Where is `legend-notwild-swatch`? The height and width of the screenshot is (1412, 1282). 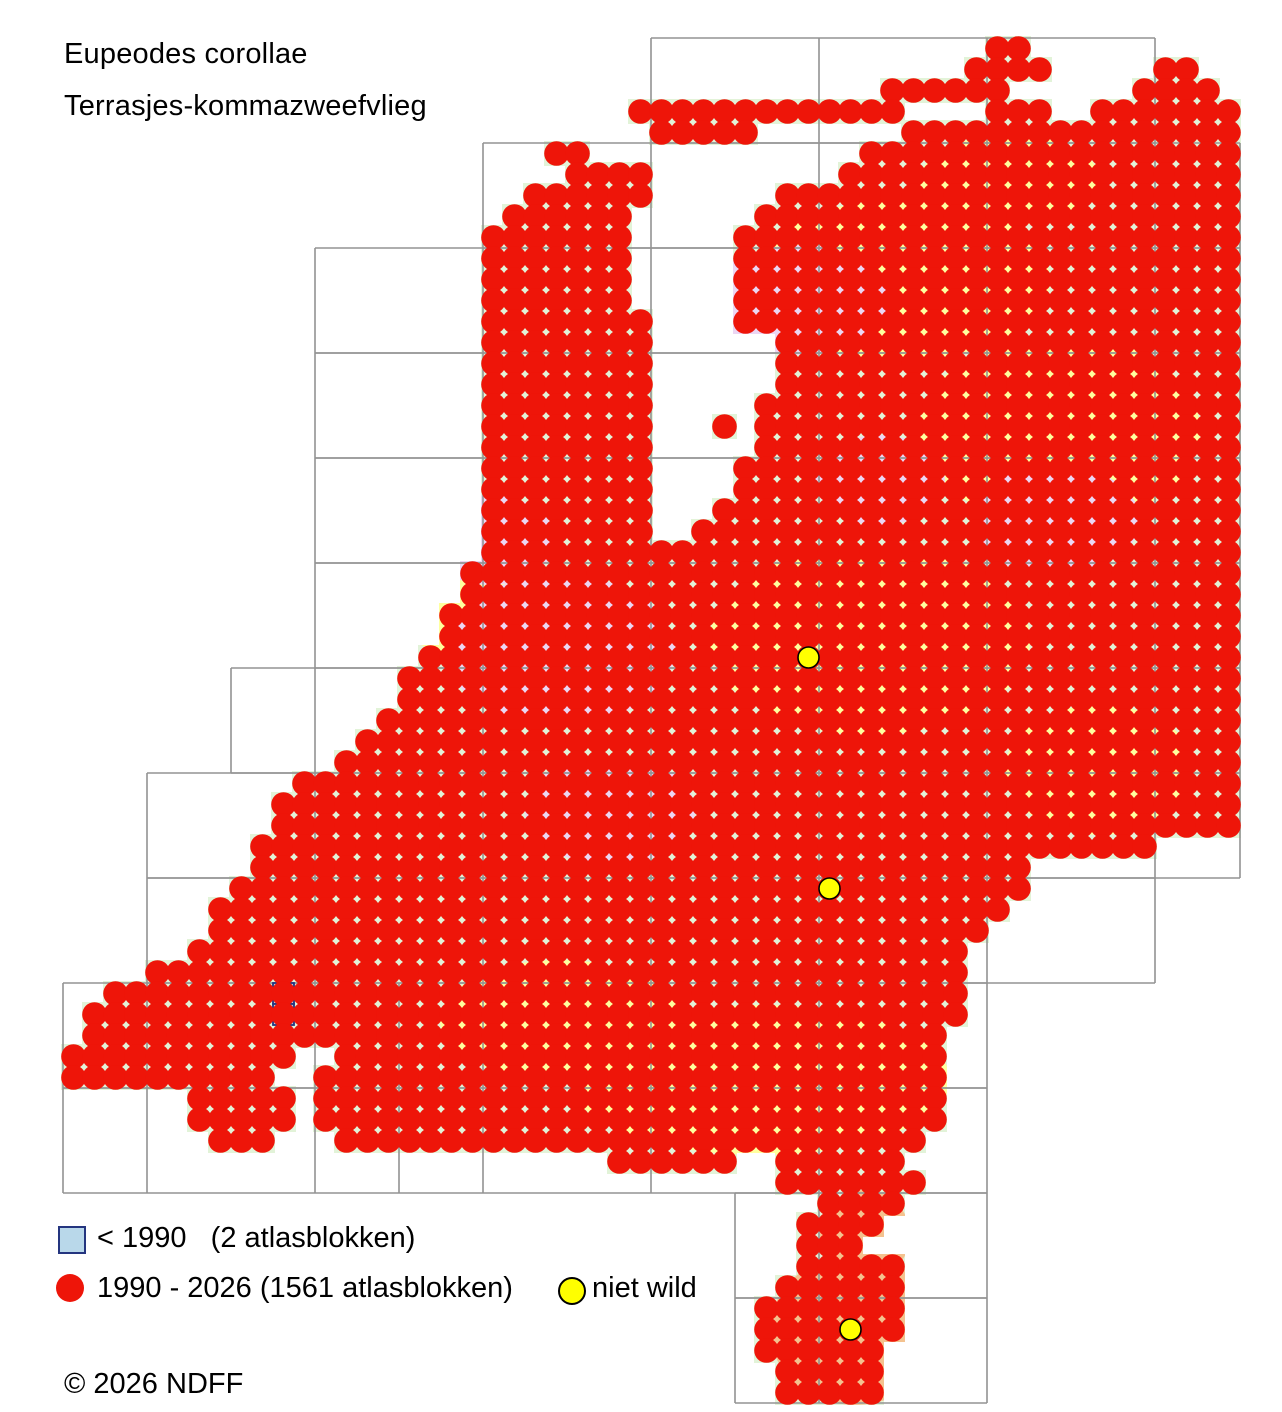
legend-notwild-swatch is located at coordinates (572, 1291).